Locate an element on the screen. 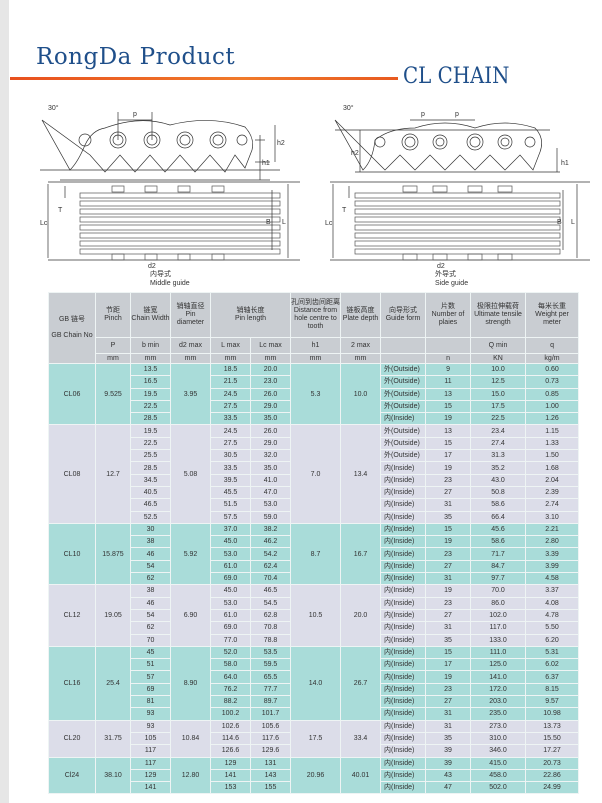 The height and width of the screenshot is (803, 602). hole-to-tooth: 8.7 is located at coordinates (316, 554).